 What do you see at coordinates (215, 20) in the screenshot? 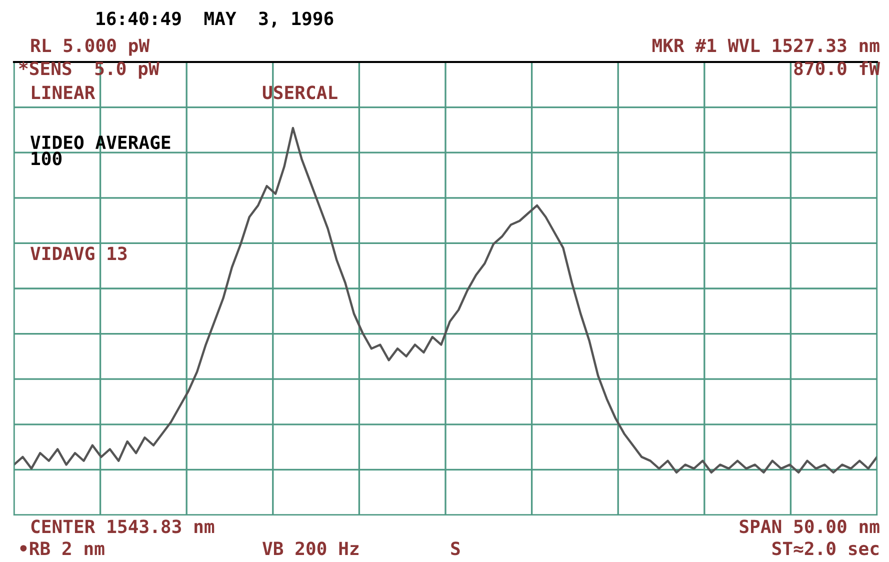
I see `chart-title: 16:40:49 MAY 3, 1996` at bounding box center [215, 20].